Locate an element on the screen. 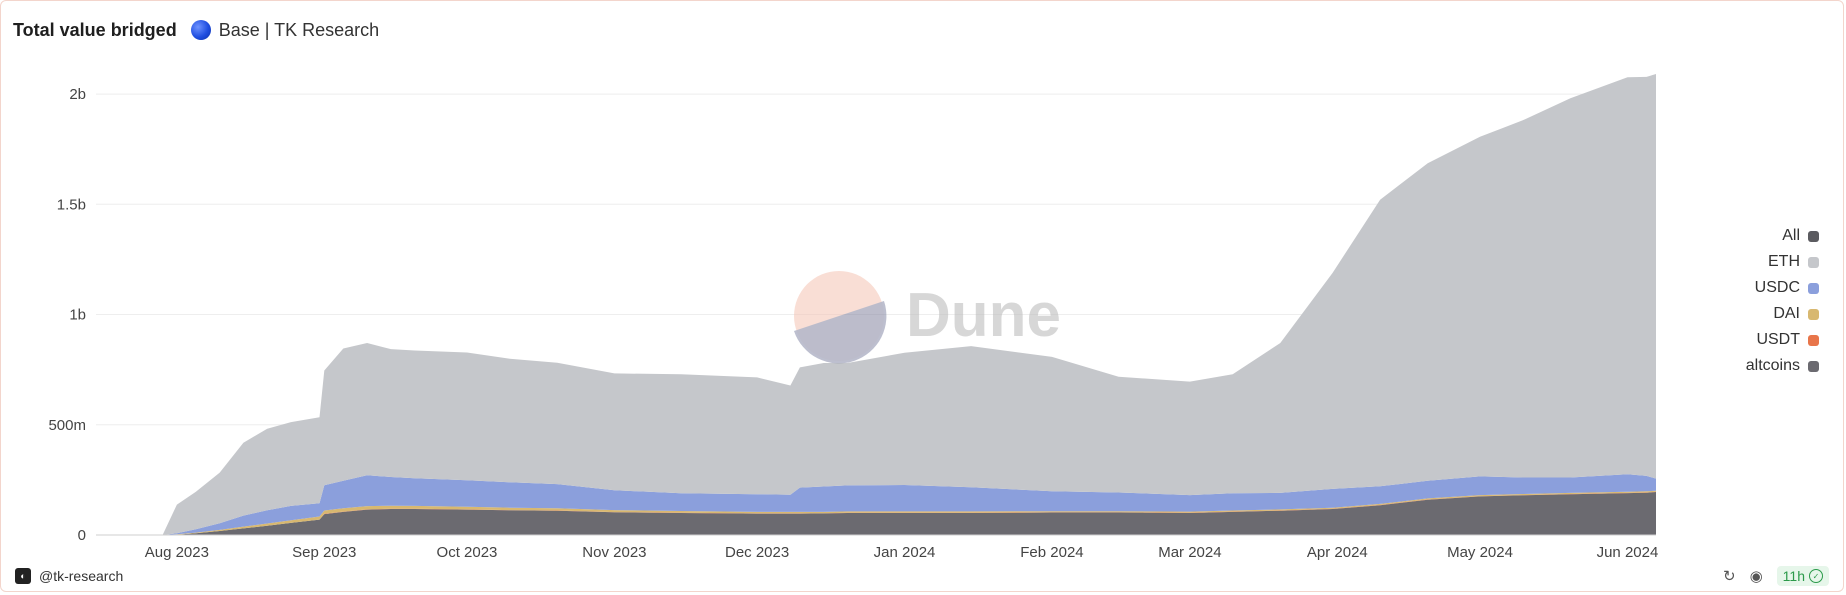 Image resolution: width=1846 pixels, height=595 pixels. y-tick-label: 1.5b is located at coordinates (71, 204).